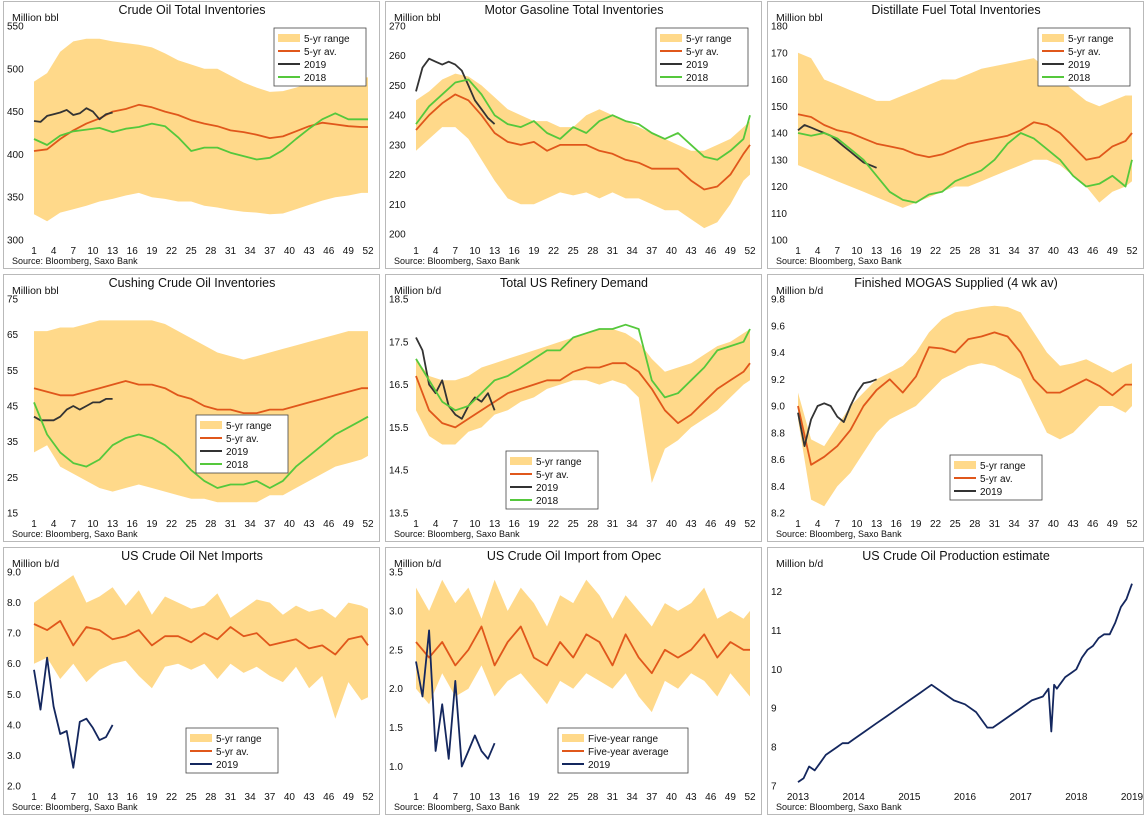 This screenshot has height=818, width=1147. Describe the element at coordinates (399, 342) in the screenshot. I see `y-tick-label: 17.5` at that location.